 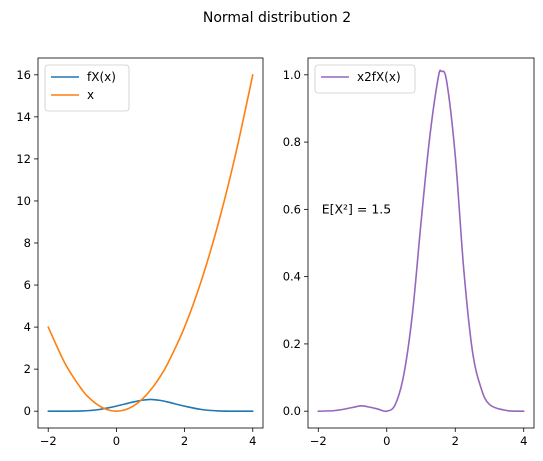 I want to click on legend: x2fX(x), so click(x=365, y=79).